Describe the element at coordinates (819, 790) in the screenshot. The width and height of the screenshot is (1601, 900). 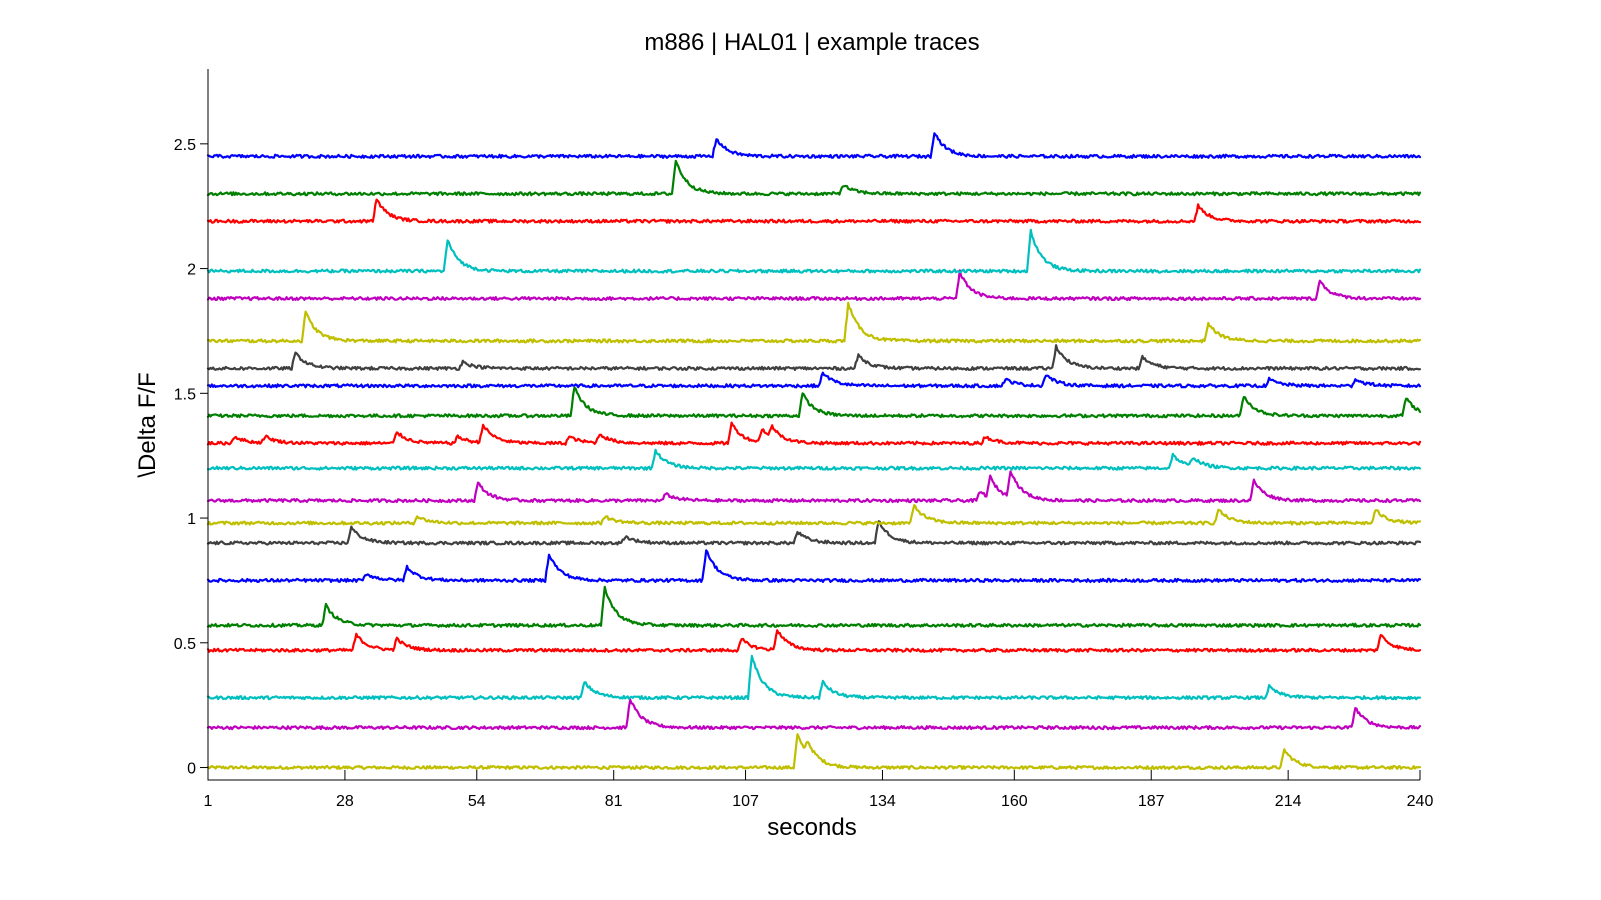
I see `x-axis-ticks: 1 28 54 81 107 134 160 187 214 240` at that location.